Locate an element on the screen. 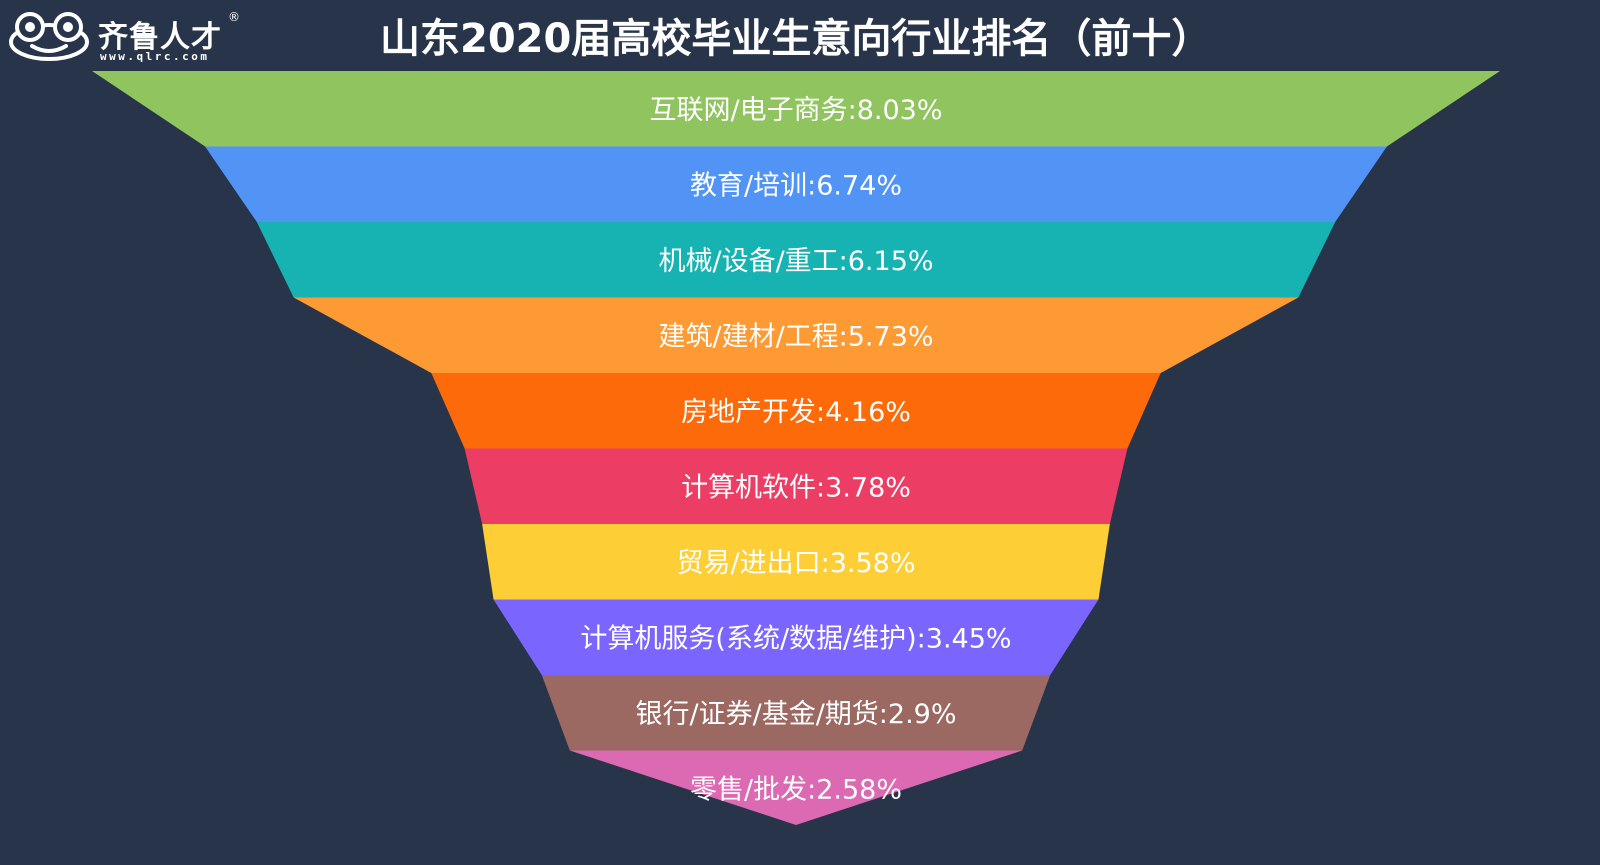 This screenshot has width=1600, height=865. brand-url: www.qlrc.com is located at coordinates (155, 56).